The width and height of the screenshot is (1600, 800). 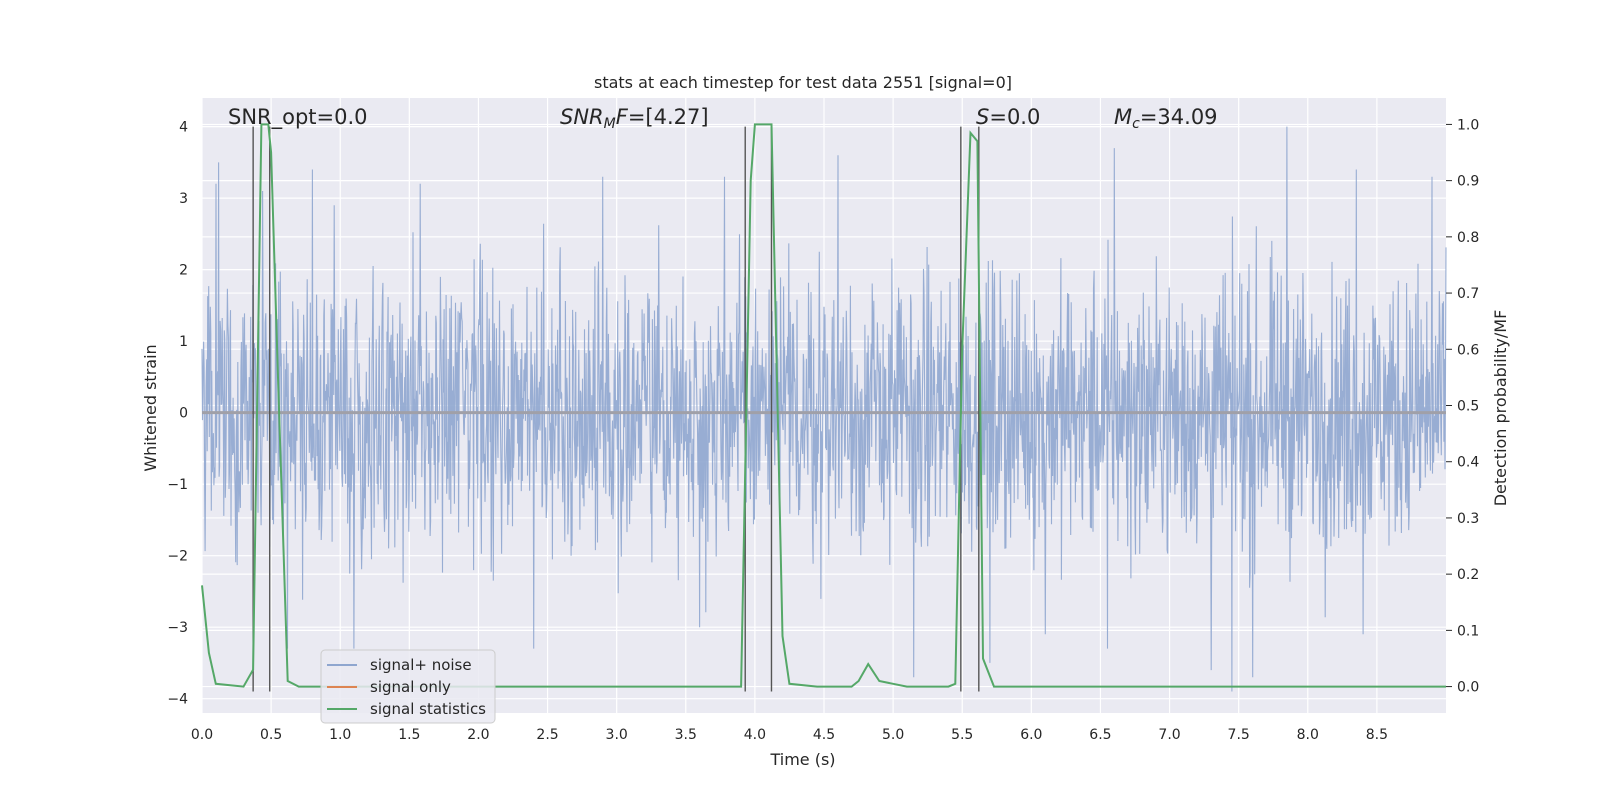 I want to click on y2-tick-label: 0.7, so click(x=1468, y=294).